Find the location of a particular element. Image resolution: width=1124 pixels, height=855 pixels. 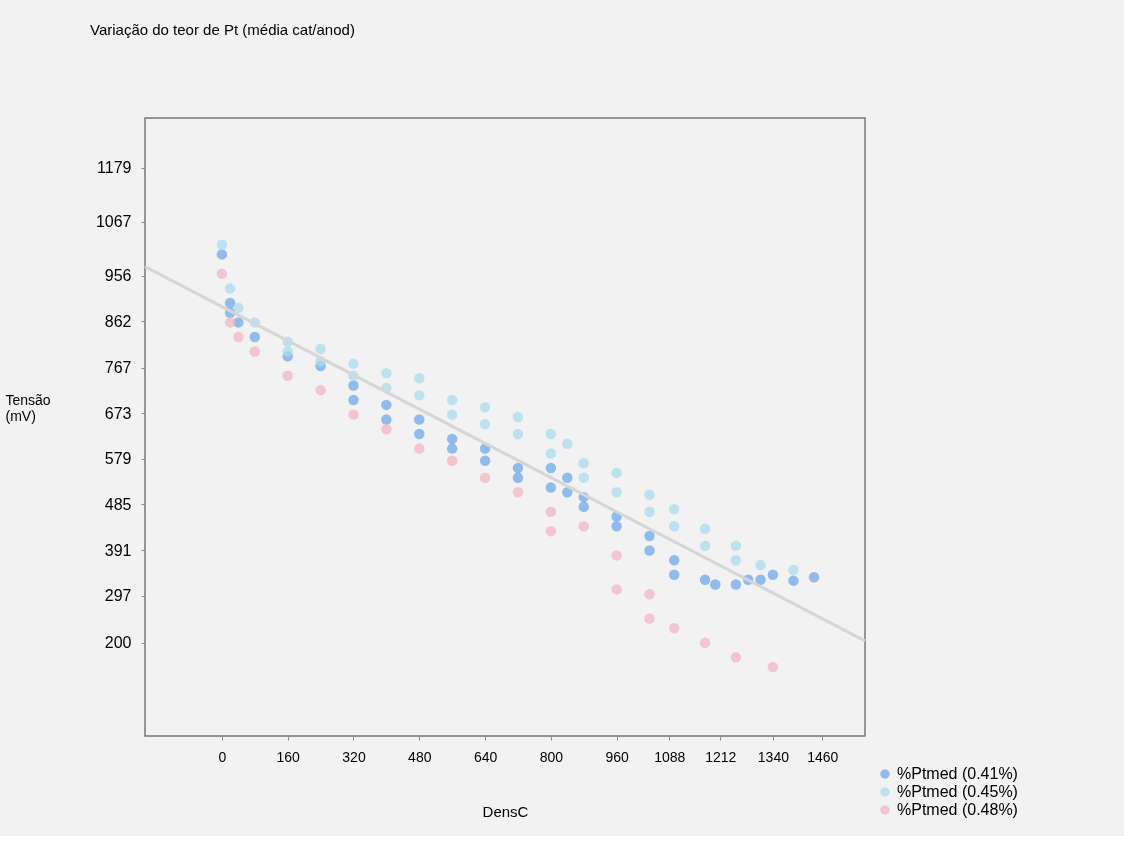

y-tick-label: 200 is located at coordinates (118, 643).